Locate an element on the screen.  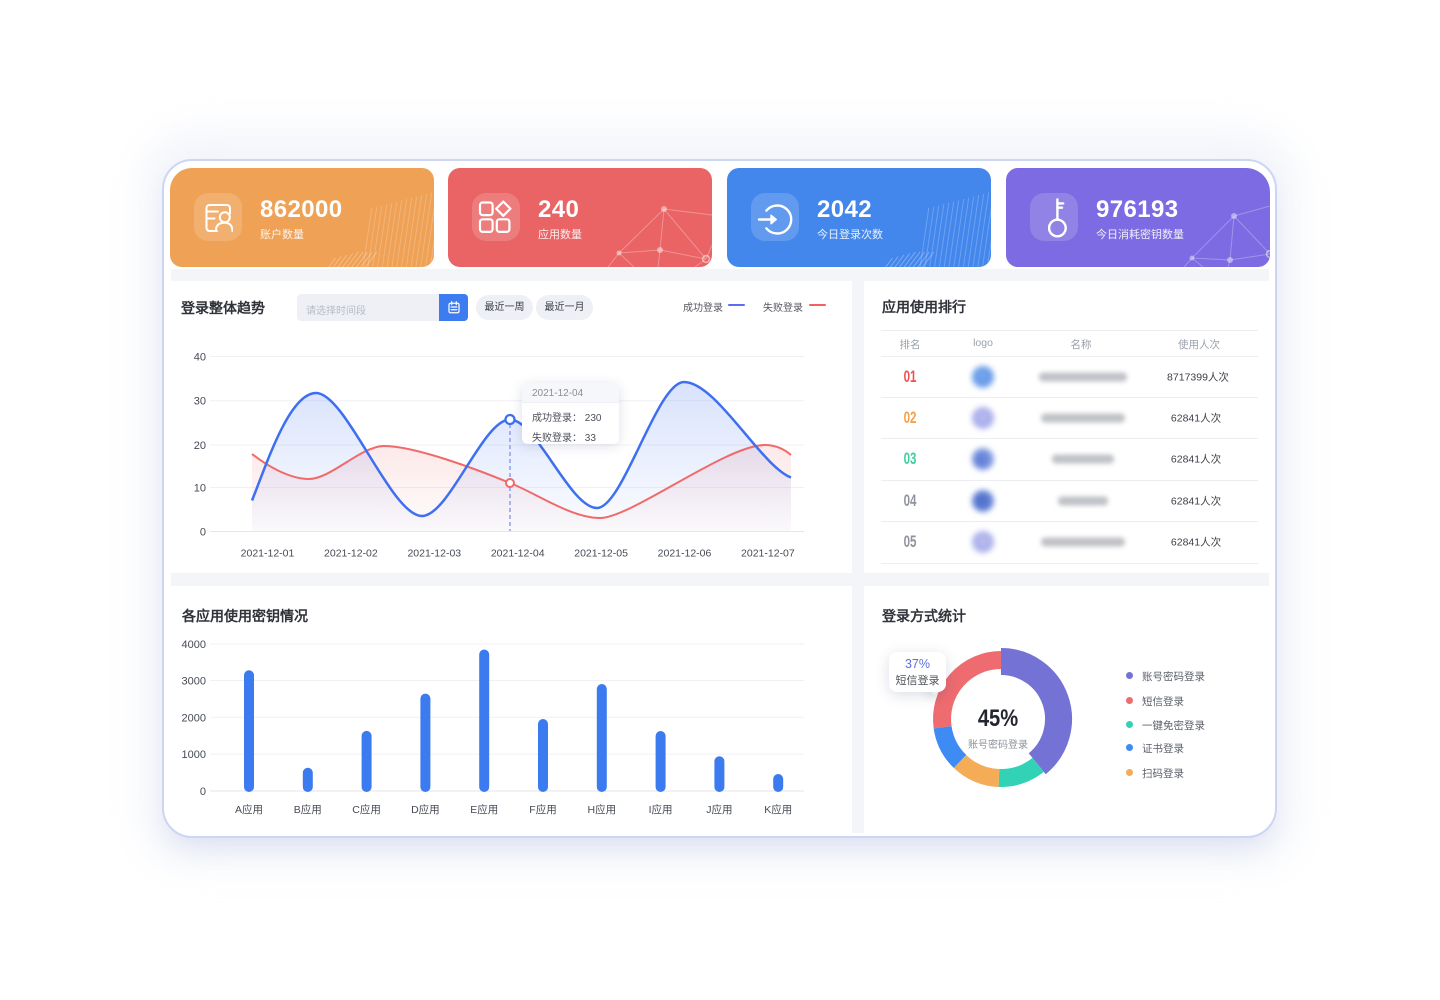
svg-text: I应用 is located at coordinates (661, 809).